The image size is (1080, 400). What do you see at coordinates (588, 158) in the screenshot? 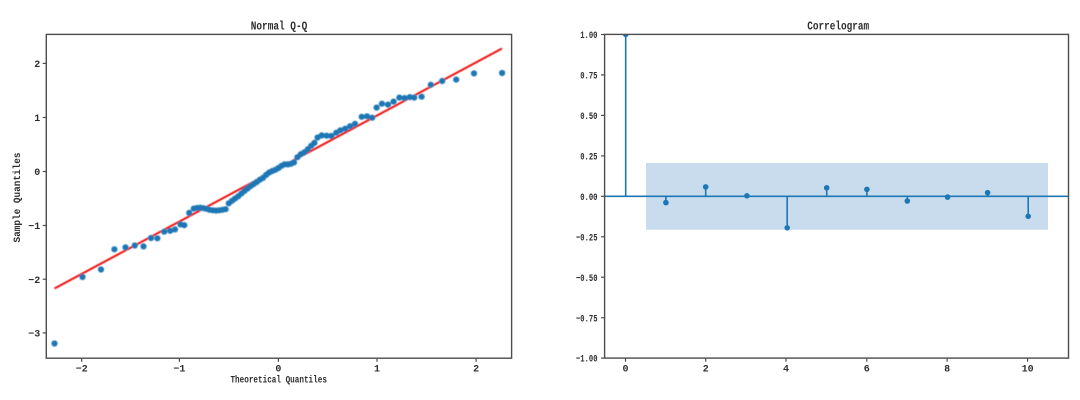
I see `svg-text: 0.25` at bounding box center [588, 158].